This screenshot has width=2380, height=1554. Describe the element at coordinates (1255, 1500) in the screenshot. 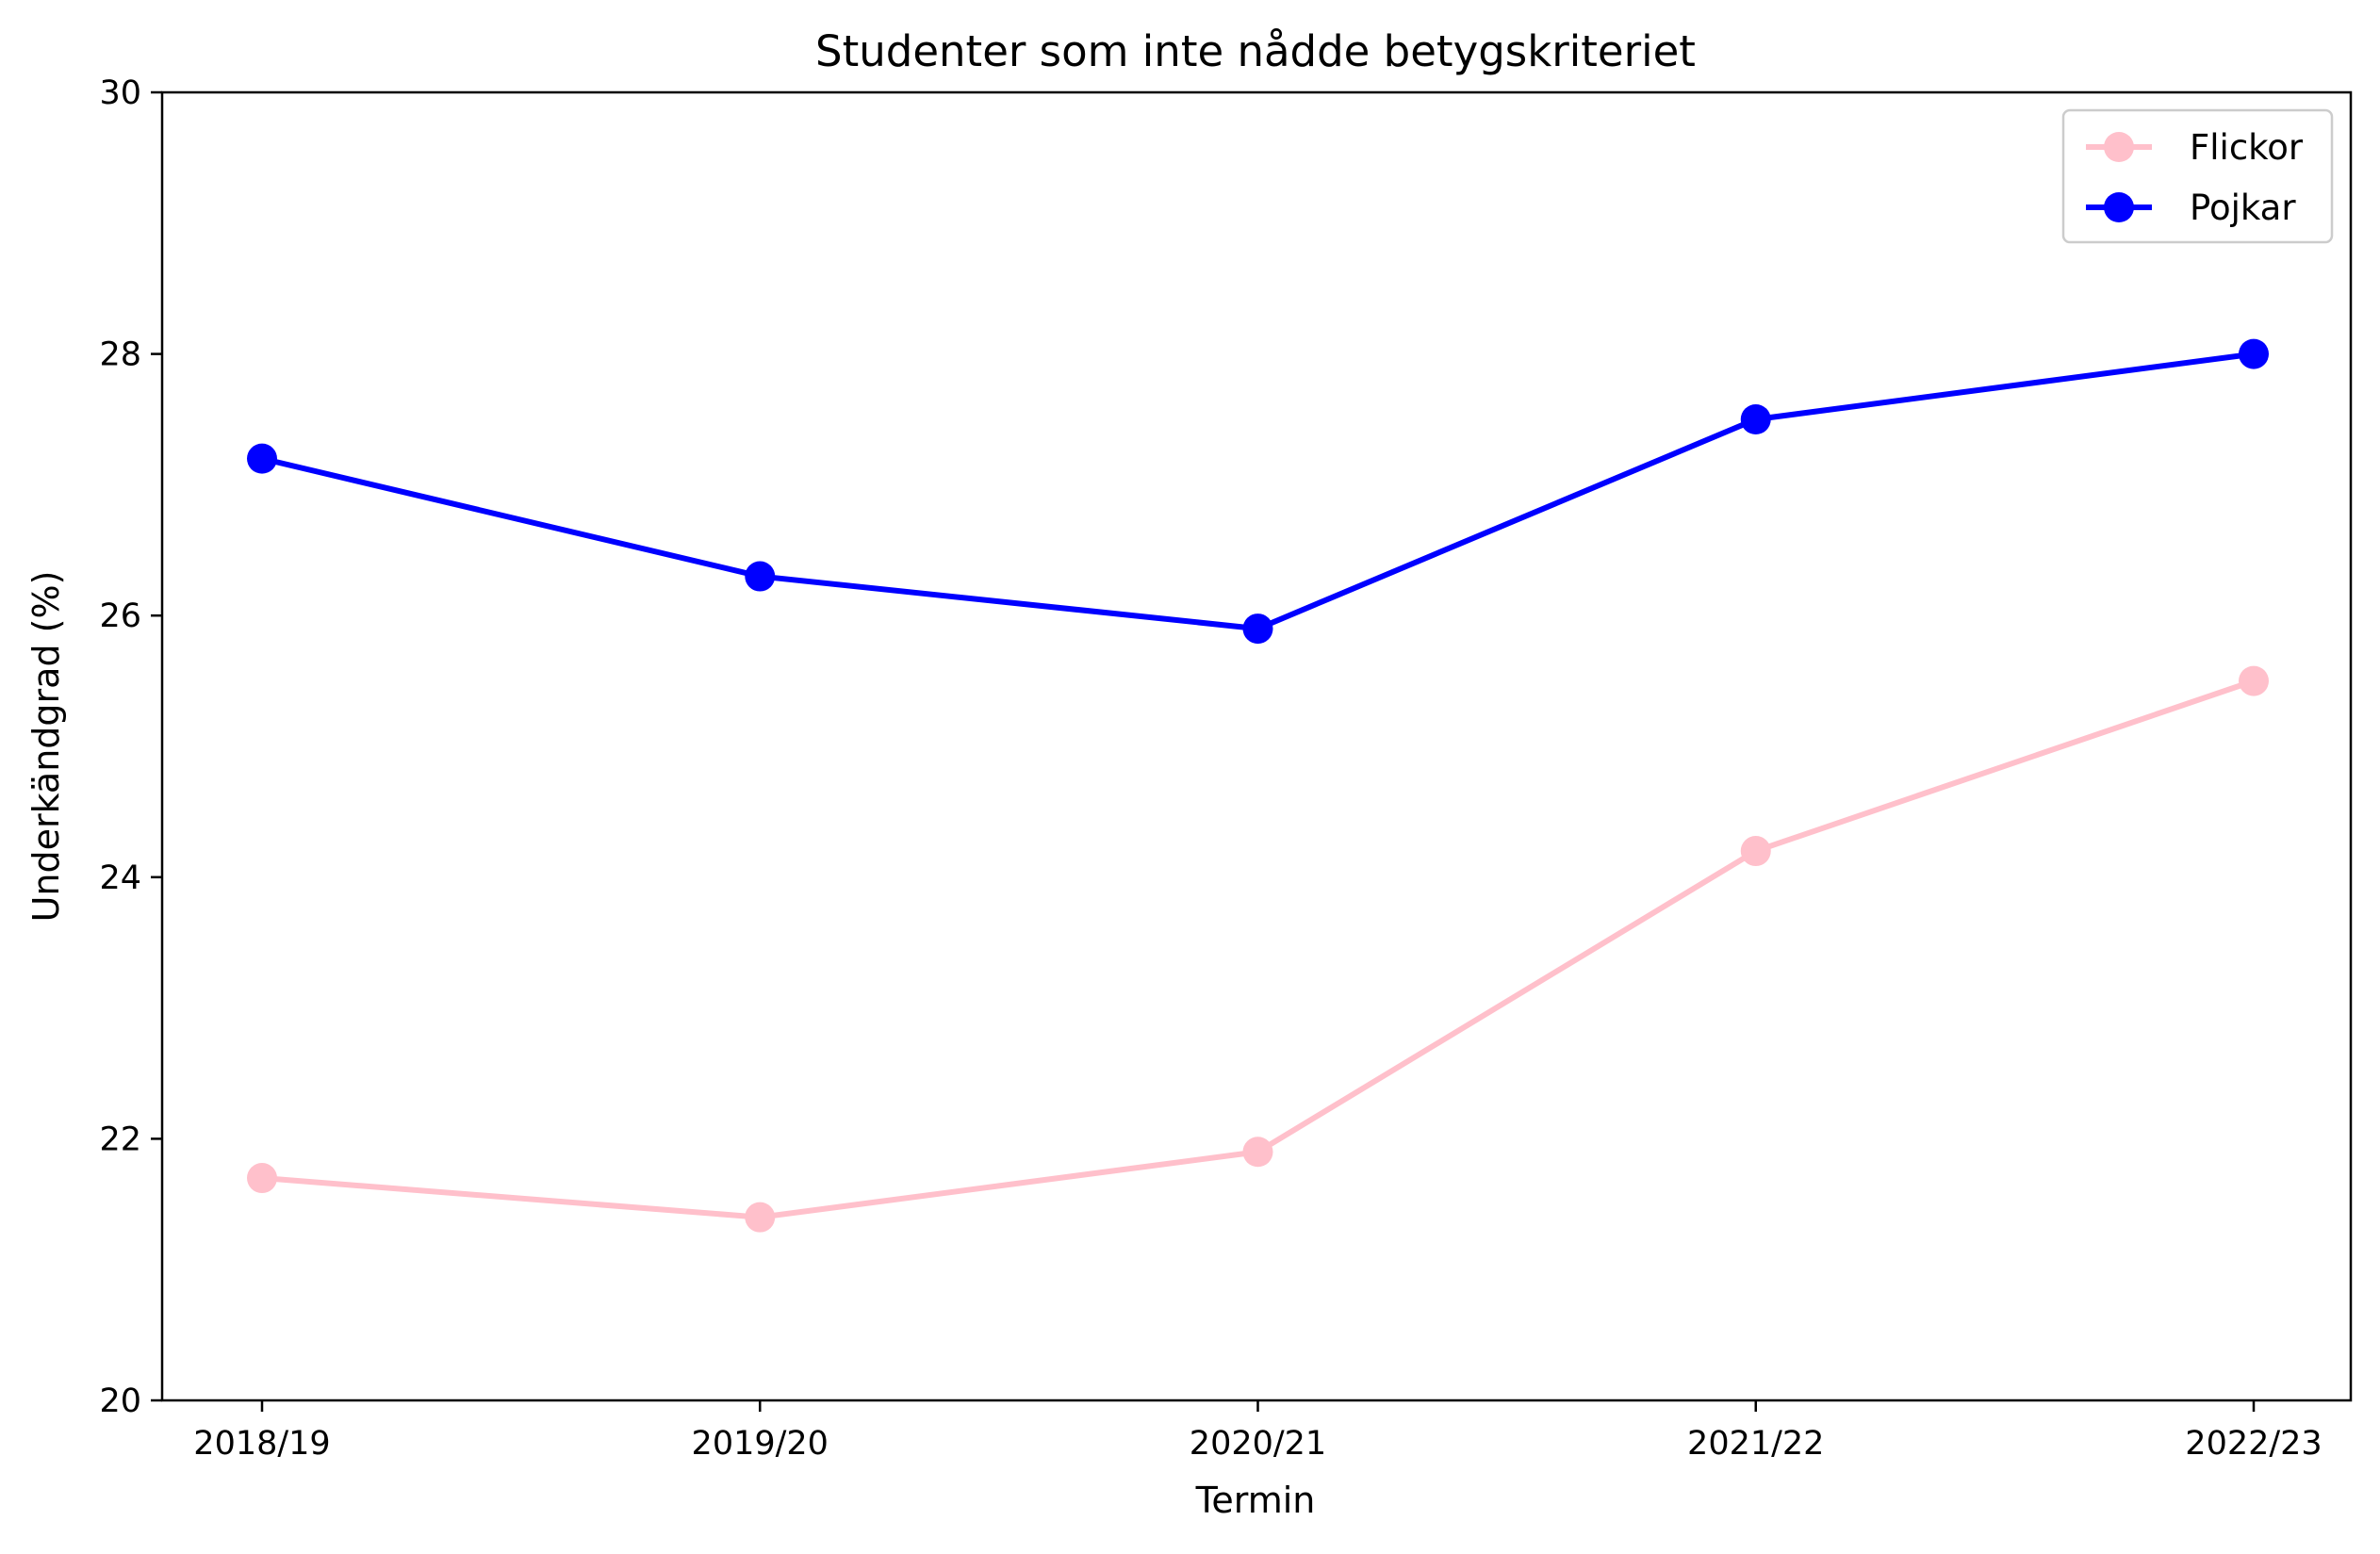

I see `x-axis-label: Termin` at that location.